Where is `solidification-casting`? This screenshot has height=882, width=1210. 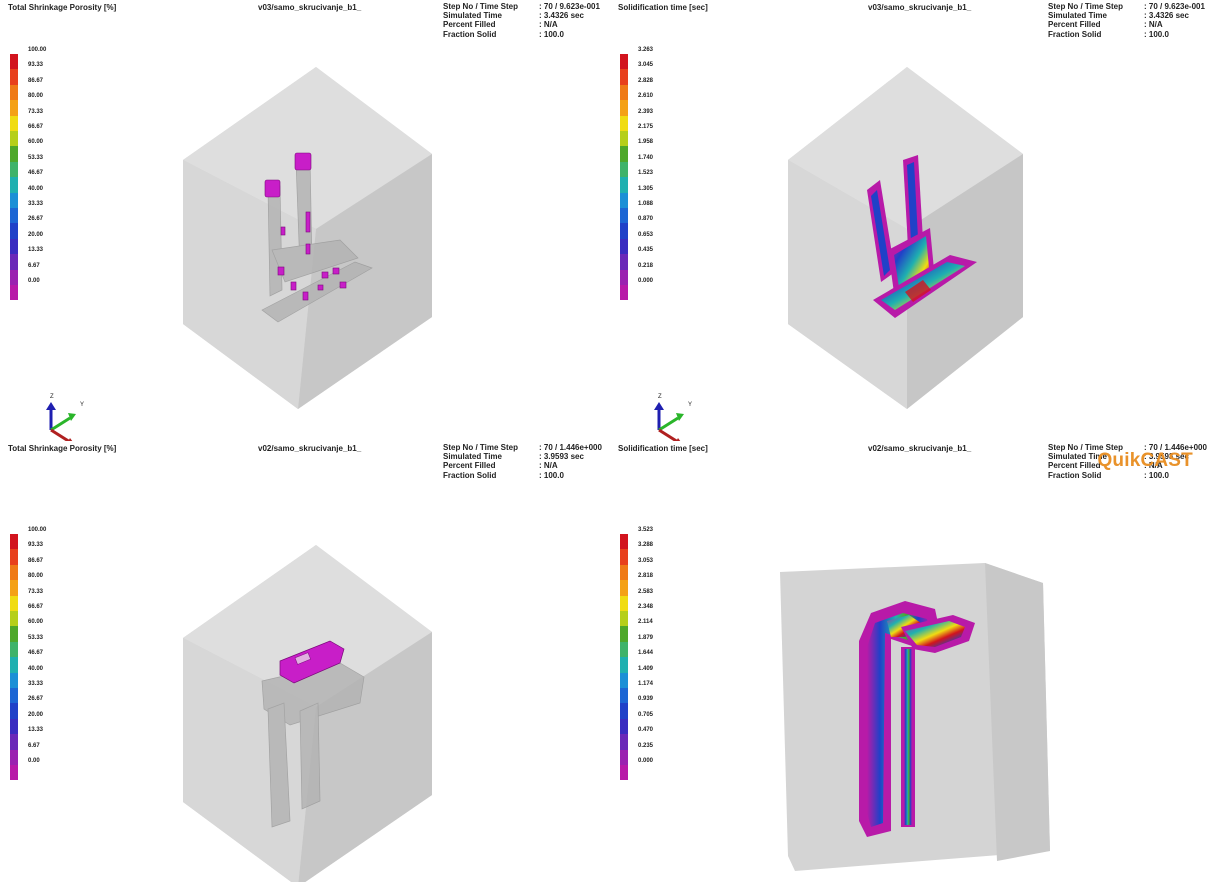
solidification-casting is located at coordinates (917, 719).